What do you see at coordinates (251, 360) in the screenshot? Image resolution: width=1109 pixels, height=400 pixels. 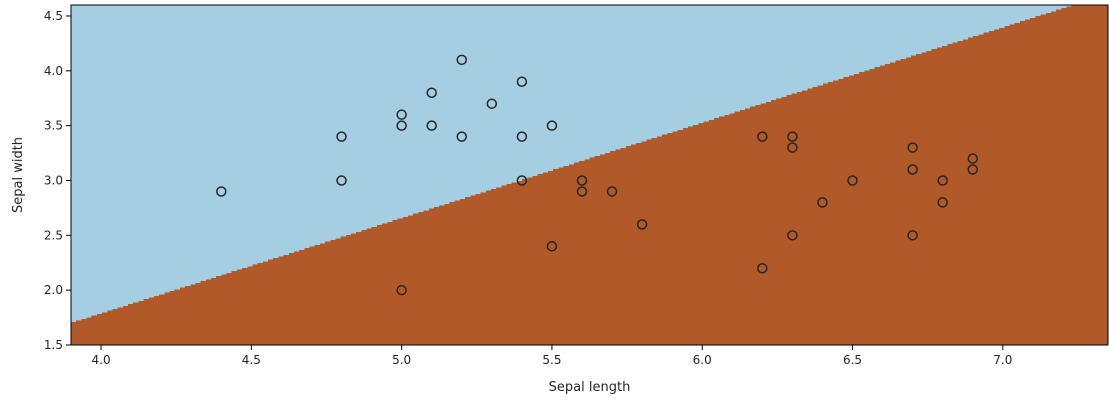 I see `x-tick-label: 4.5` at bounding box center [251, 360].